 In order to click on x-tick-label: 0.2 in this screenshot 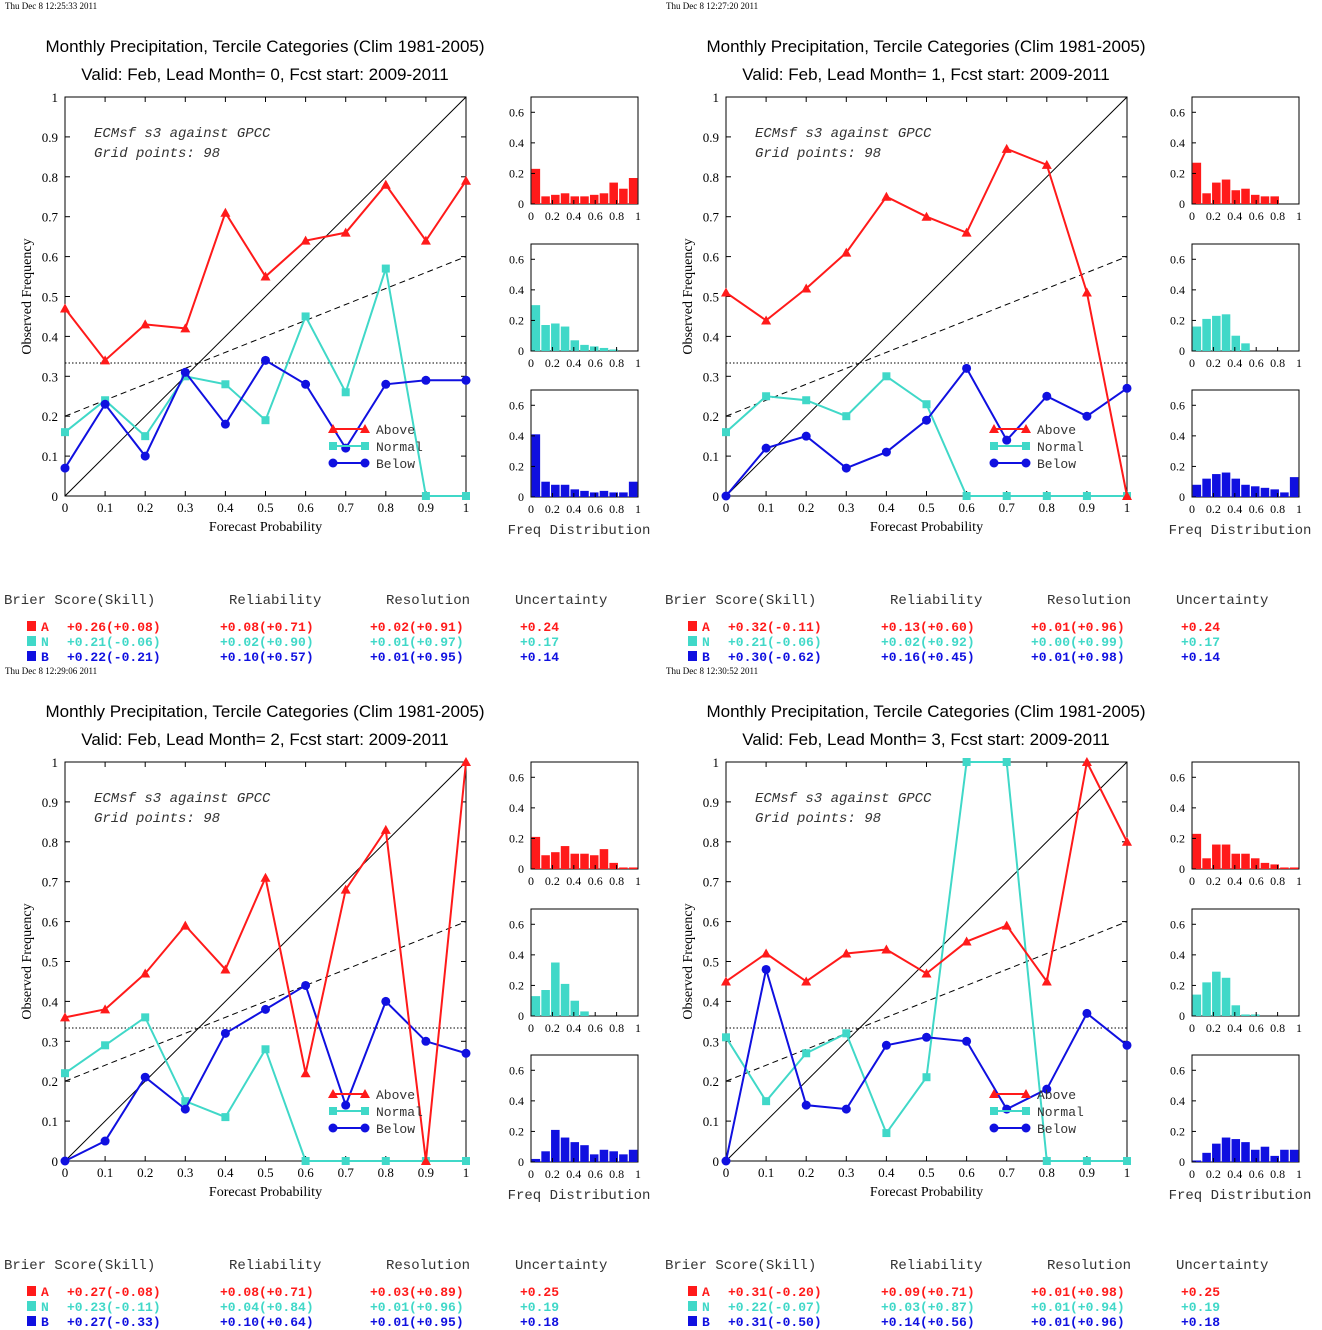, I will do `click(145, 1172)`.